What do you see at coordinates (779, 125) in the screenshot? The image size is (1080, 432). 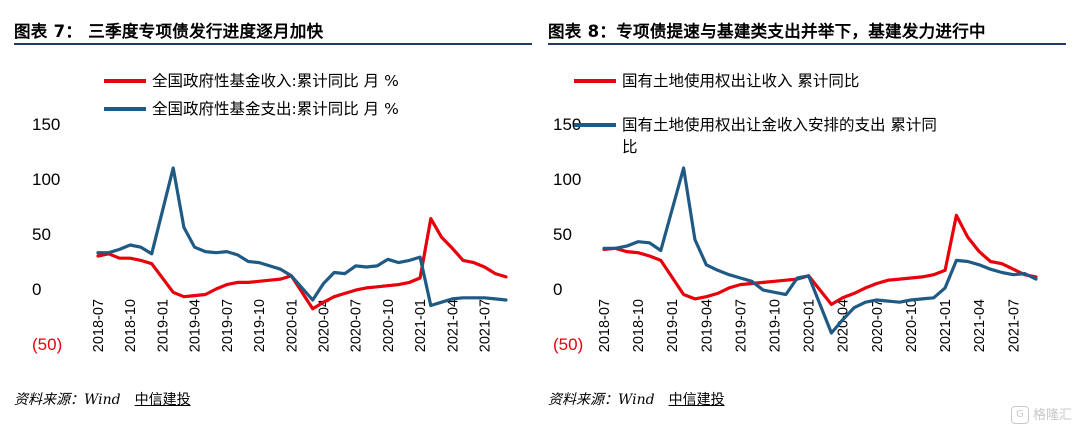 I see `legend-label-line: 国有土地使用权出让金收入安排的支出 累计同` at bounding box center [779, 125].